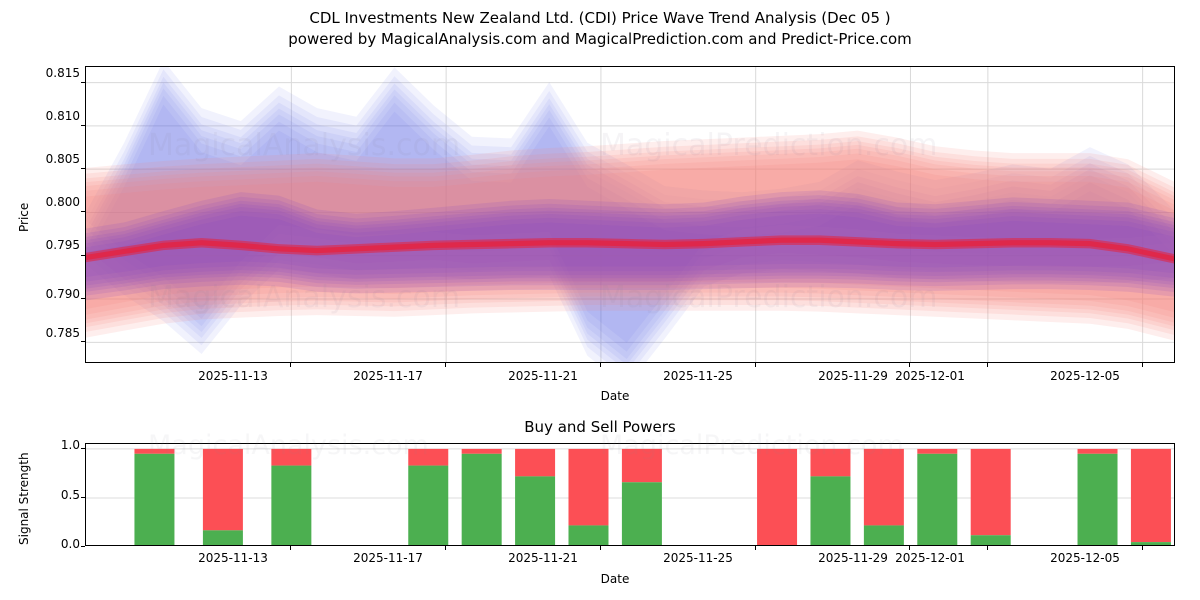  What do you see at coordinates (1085, 558) in the screenshot?
I see `power-xtick-6: 2025-12-05` at bounding box center [1085, 558].